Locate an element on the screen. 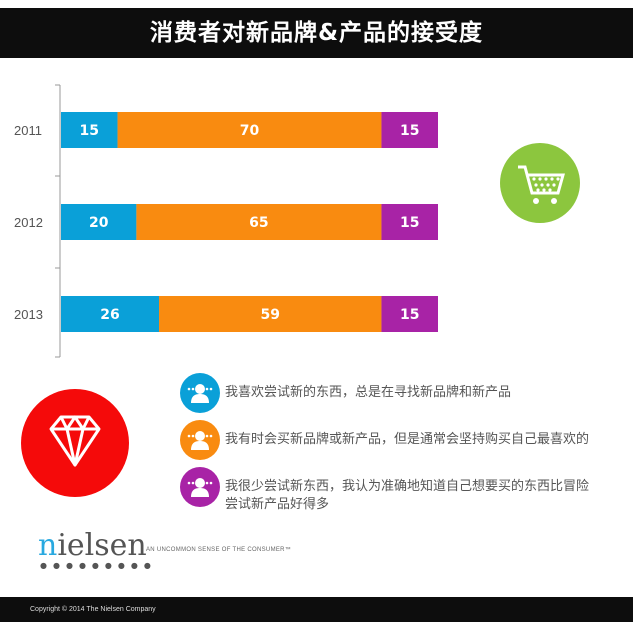  logo-n: n is located at coordinates (48, 545).